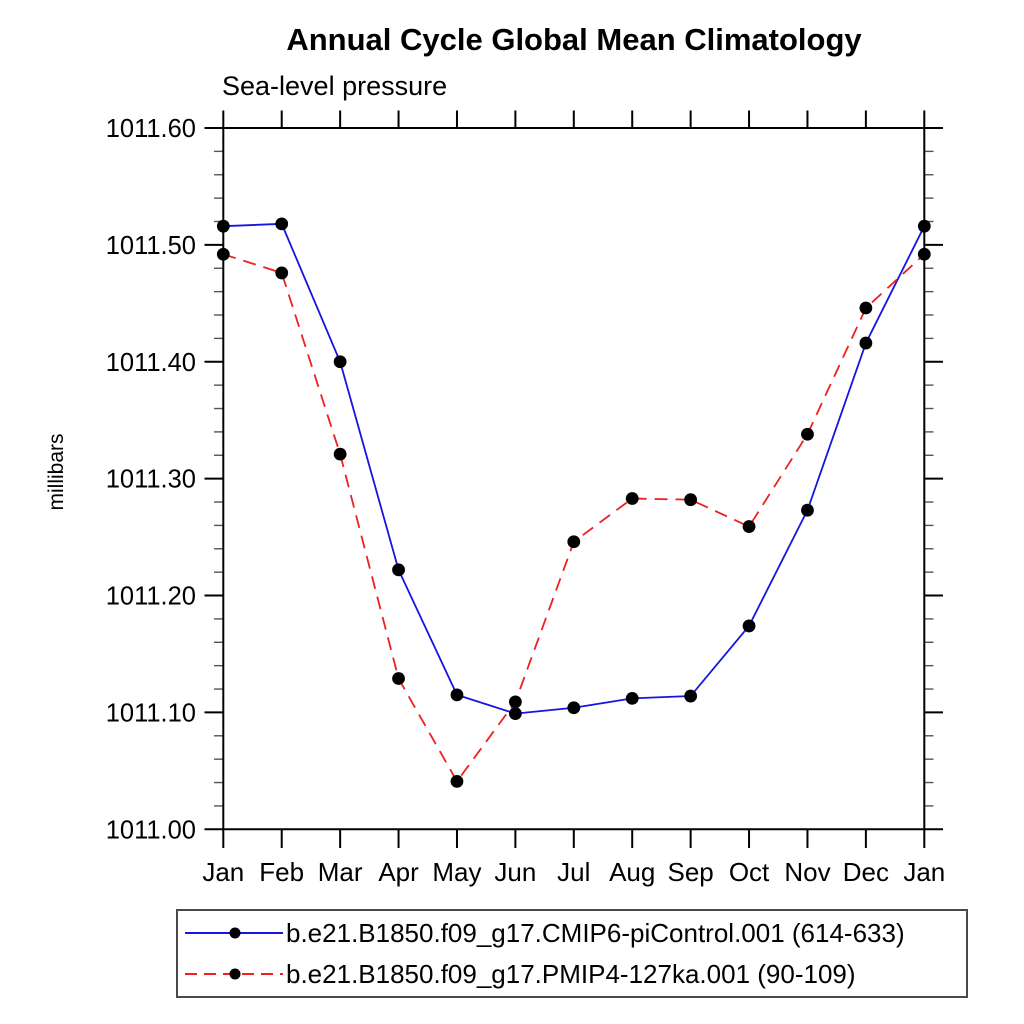 The image size is (1024, 1024). What do you see at coordinates (151, 246) in the screenshot?
I see `y-tick-label: 1011.50` at bounding box center [151, 246].